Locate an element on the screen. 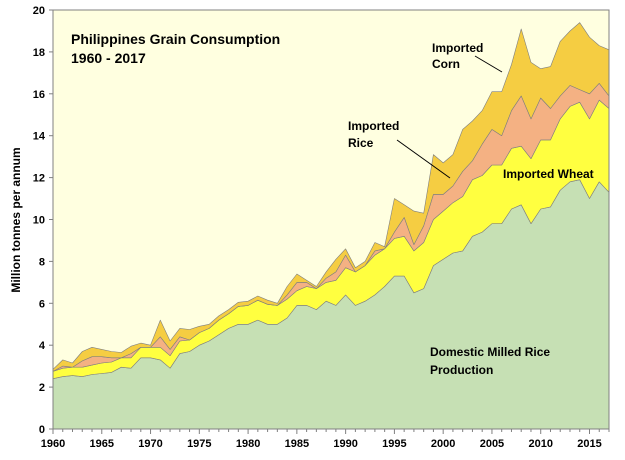 The width and height of the screenshot is (625, 460). x-tick-label: 1970 is located at coordinates (150, 444).